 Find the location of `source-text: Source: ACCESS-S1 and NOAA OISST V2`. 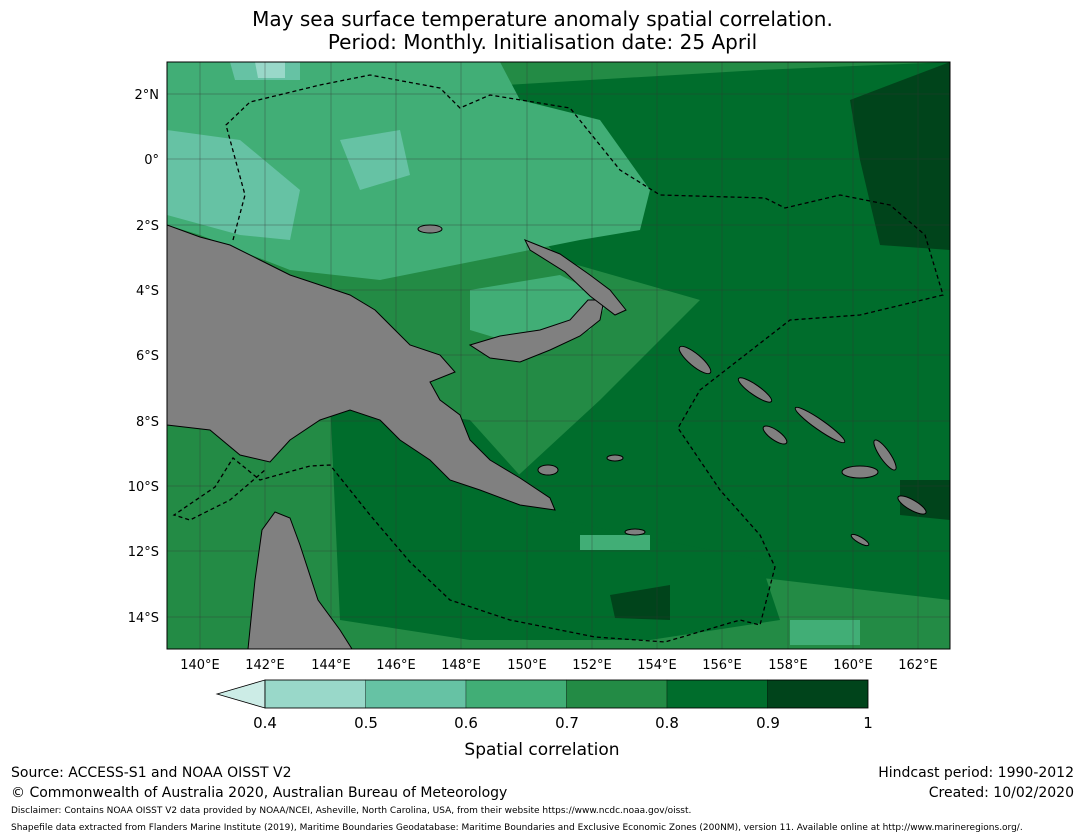

source-text: Source: ACCESS-S1 and NOAA OISST V2 is located at coordinates (151, 773).